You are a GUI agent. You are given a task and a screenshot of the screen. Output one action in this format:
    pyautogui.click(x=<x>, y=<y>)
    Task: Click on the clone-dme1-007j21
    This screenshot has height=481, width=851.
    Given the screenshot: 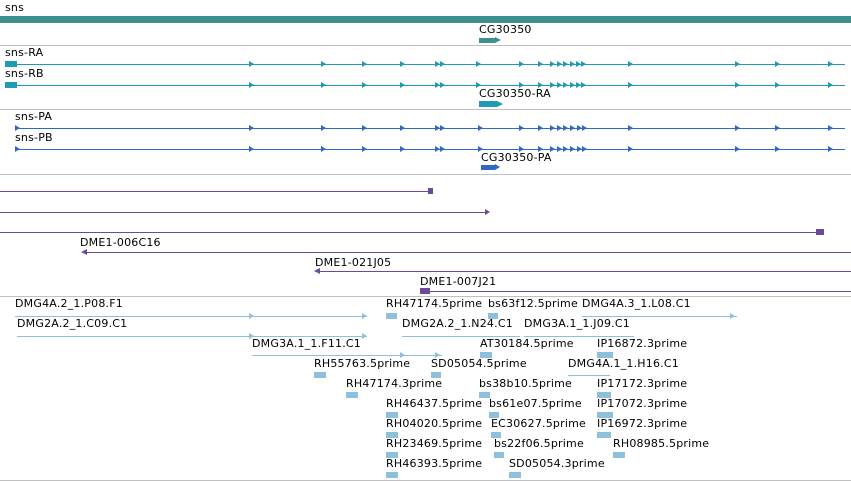 What is the action you would take?
    pyautogui.click(x=637, y=291)
    